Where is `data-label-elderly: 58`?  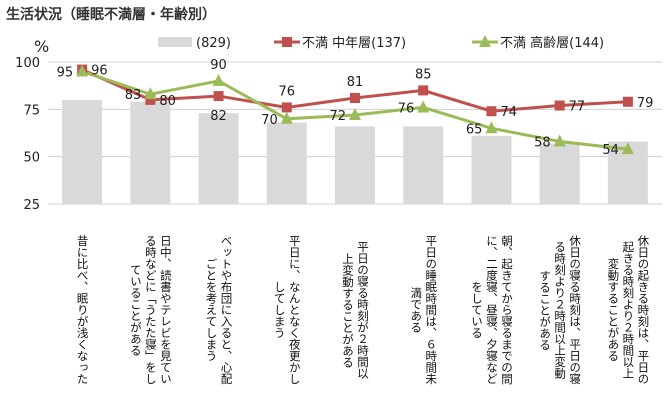
data-label-elderly: 58 is located at coordinates (542, 143).